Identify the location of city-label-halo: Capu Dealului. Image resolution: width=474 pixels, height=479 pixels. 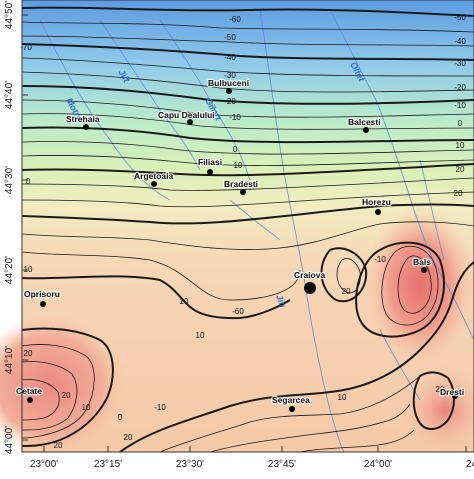
(186, 115).